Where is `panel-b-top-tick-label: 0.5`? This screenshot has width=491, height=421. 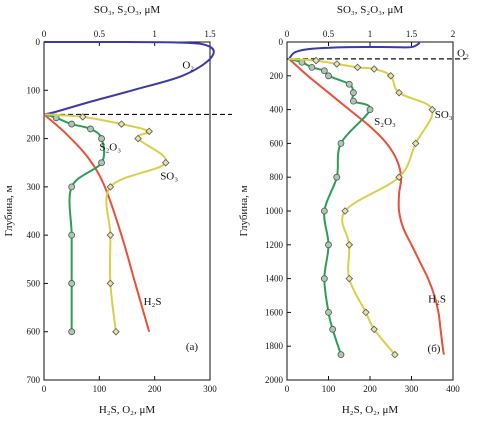
panel-b-top-tick-label: 0.5 is located at coordinates (329, 34).